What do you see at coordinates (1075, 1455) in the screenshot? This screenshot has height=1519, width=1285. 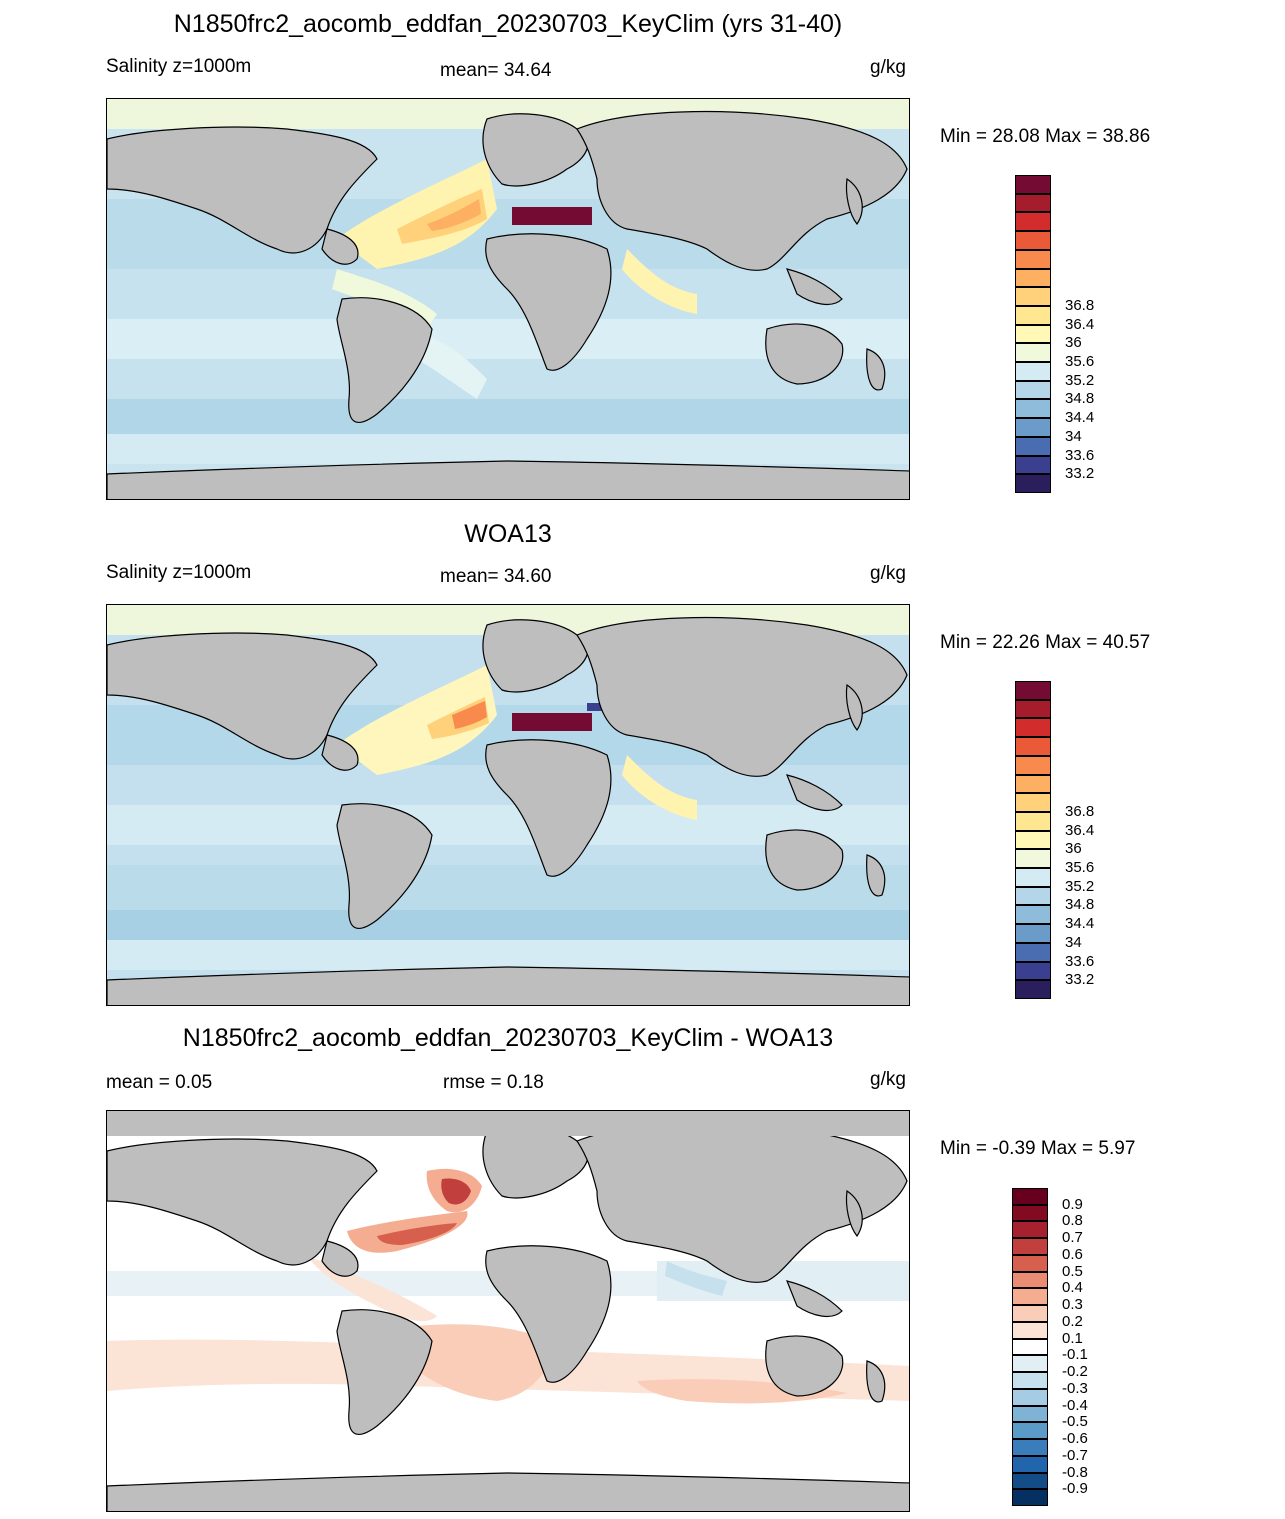 I see `colorbar-tick-label: -0.7` at bounding box center [1075, 1455].